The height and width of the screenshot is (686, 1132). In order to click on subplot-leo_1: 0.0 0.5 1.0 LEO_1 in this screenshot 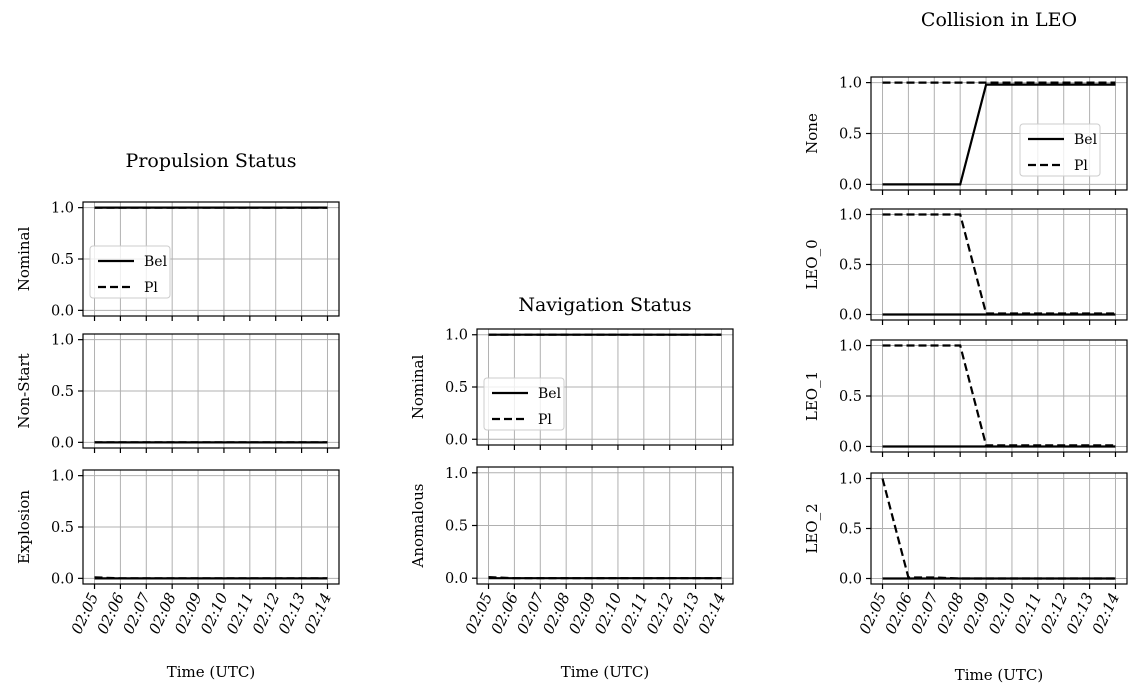, I will do `click(965, 398)`.